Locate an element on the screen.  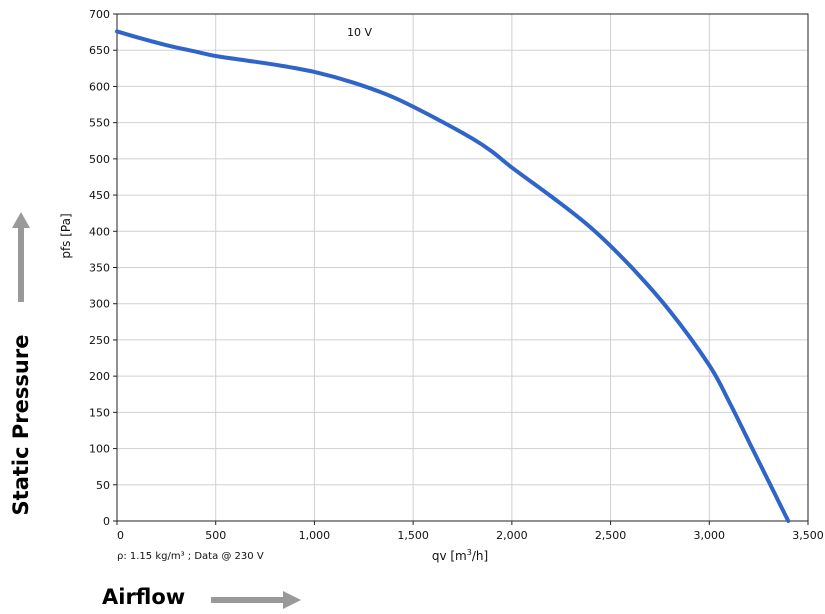
y-tick-label: 700 is located at coordinates (99, 14).